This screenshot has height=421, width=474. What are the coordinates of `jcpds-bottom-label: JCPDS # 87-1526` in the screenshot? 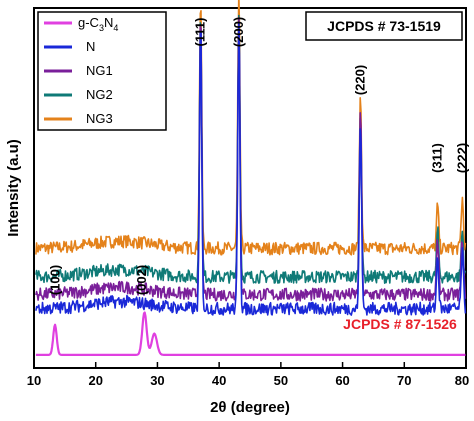 It's located at (400, 324).